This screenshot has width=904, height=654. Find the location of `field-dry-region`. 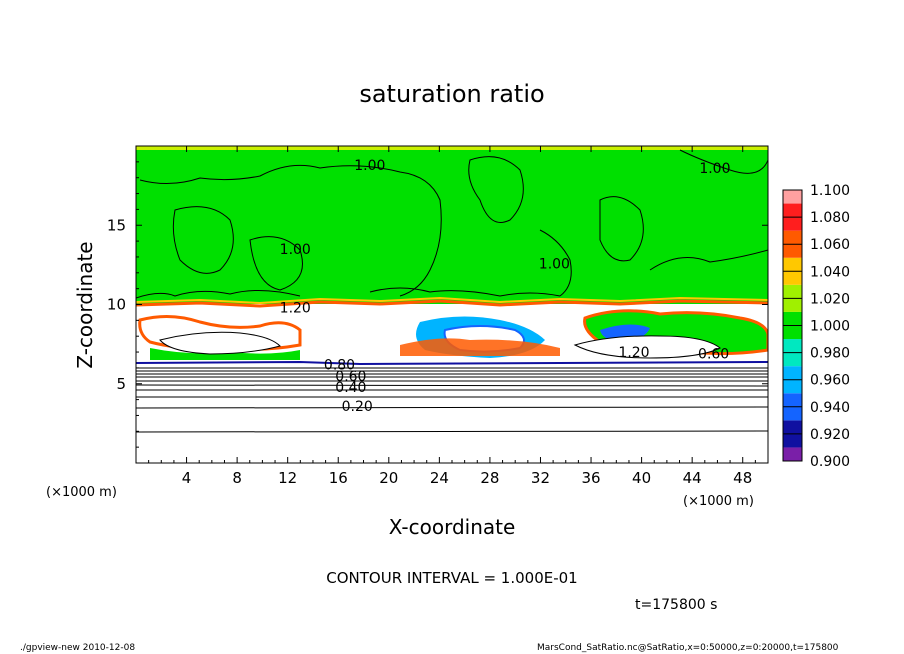

field-dry-region is located at coordinates (452, 412).